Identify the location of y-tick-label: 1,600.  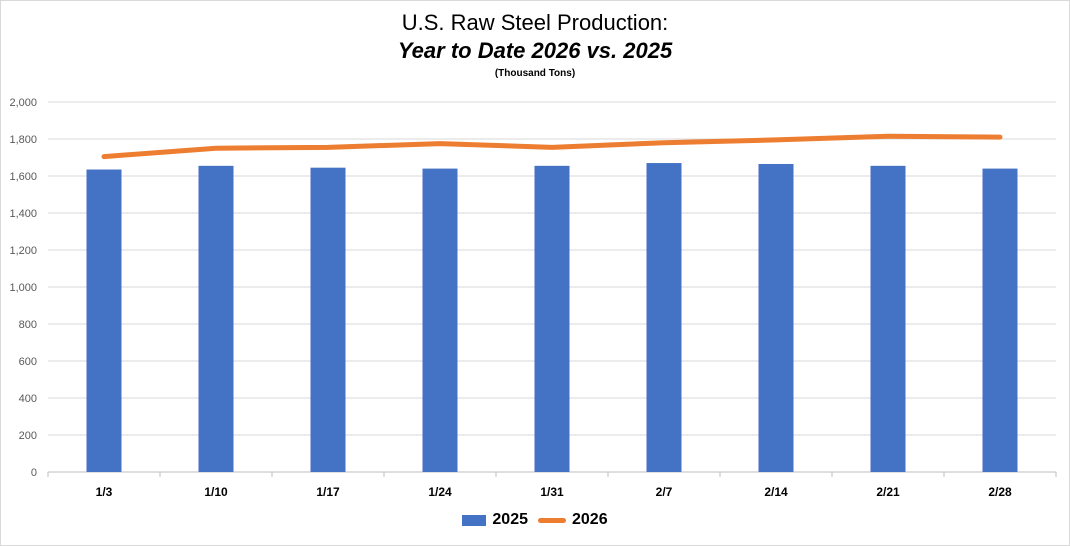
(23, 177).